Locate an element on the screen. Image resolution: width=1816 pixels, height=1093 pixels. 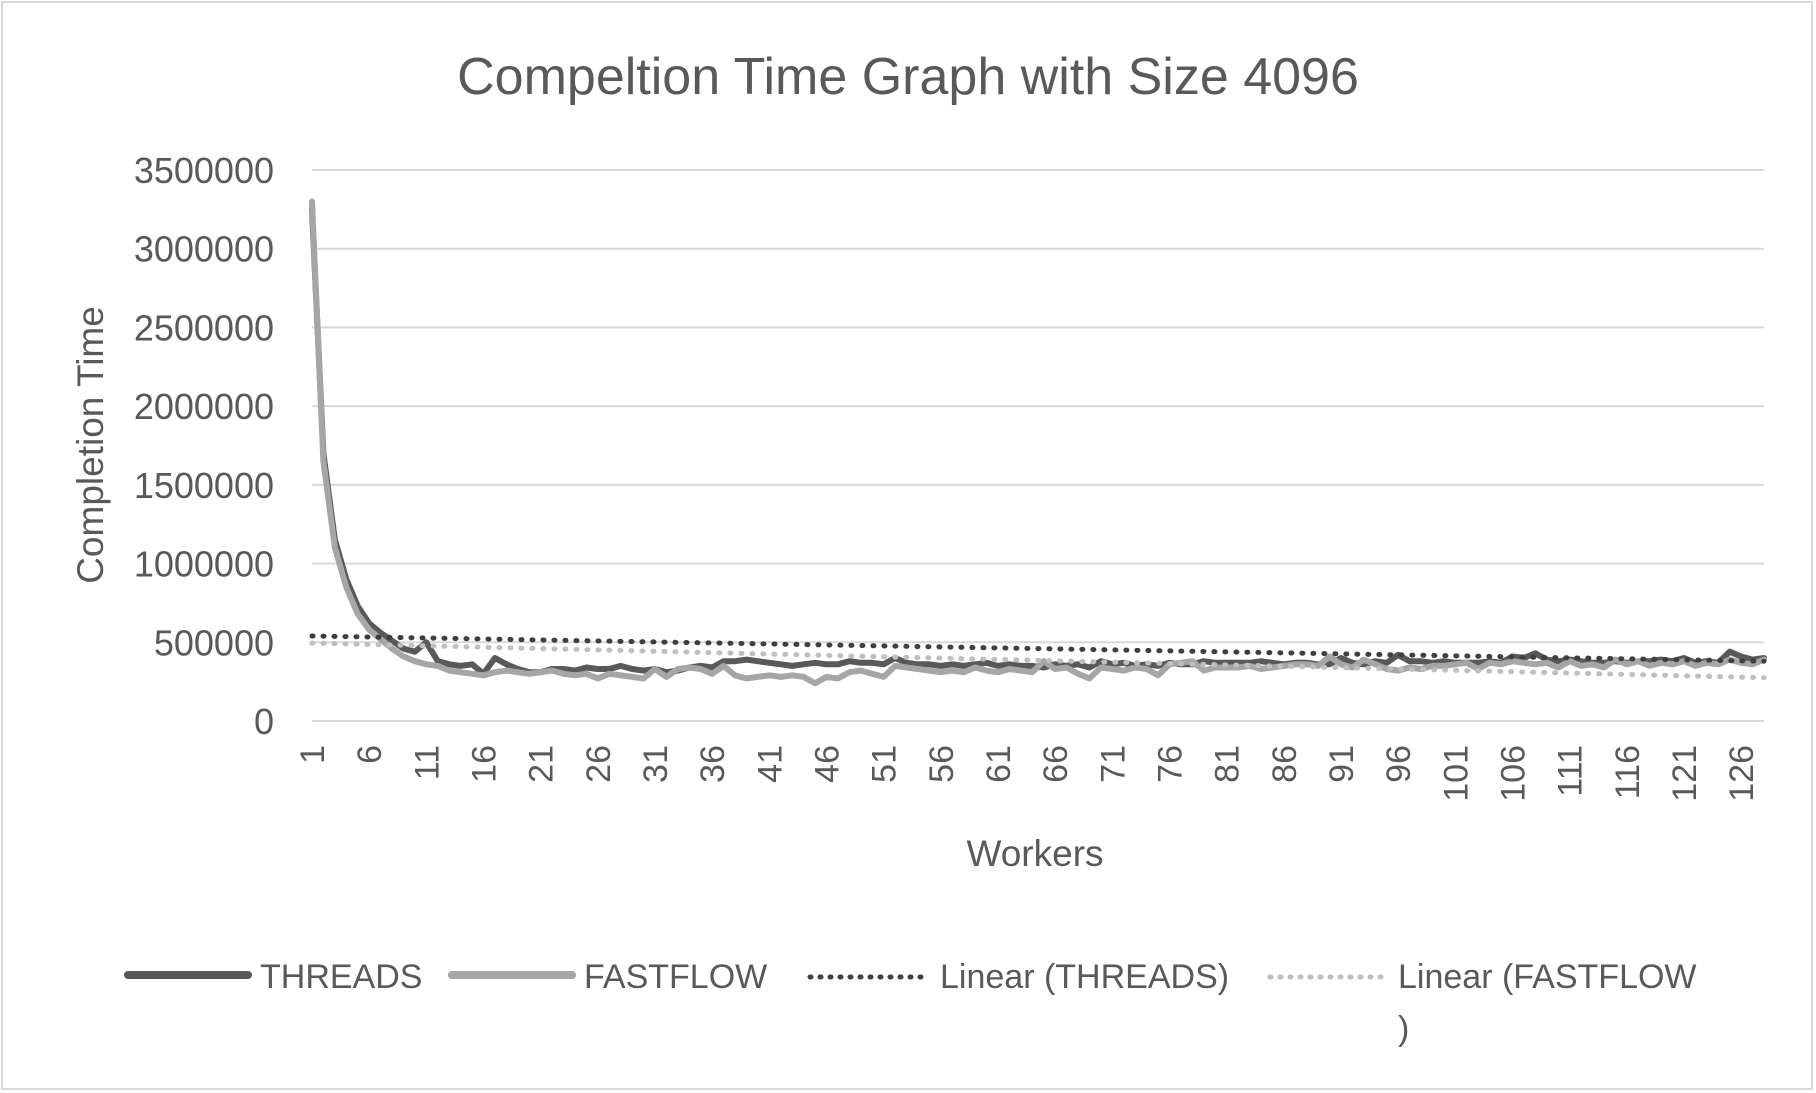
x-tick-label: 91 is located at coordinates (1342, 764).